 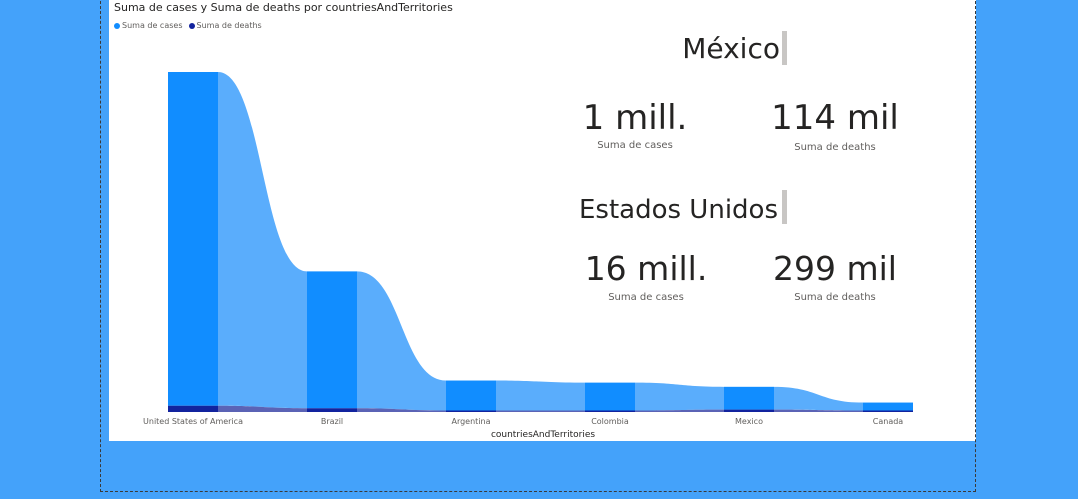 I want to click on kpi-mexico-deaths-value: 114 mil, so click(x=835, y=118).